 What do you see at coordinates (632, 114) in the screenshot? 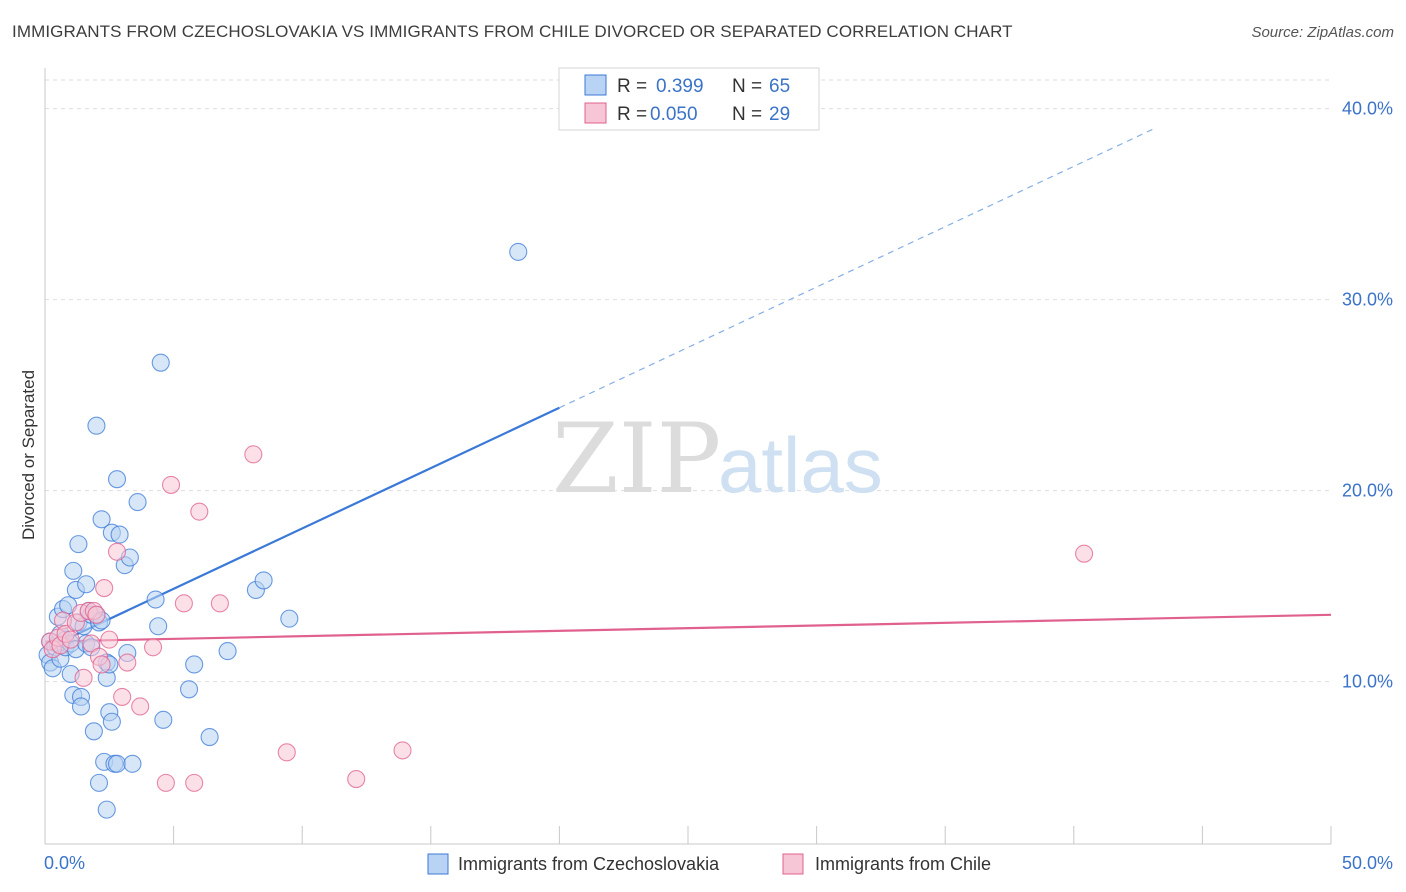
I see `legend-r-label-2: R =` at bounding box center [632, 114].